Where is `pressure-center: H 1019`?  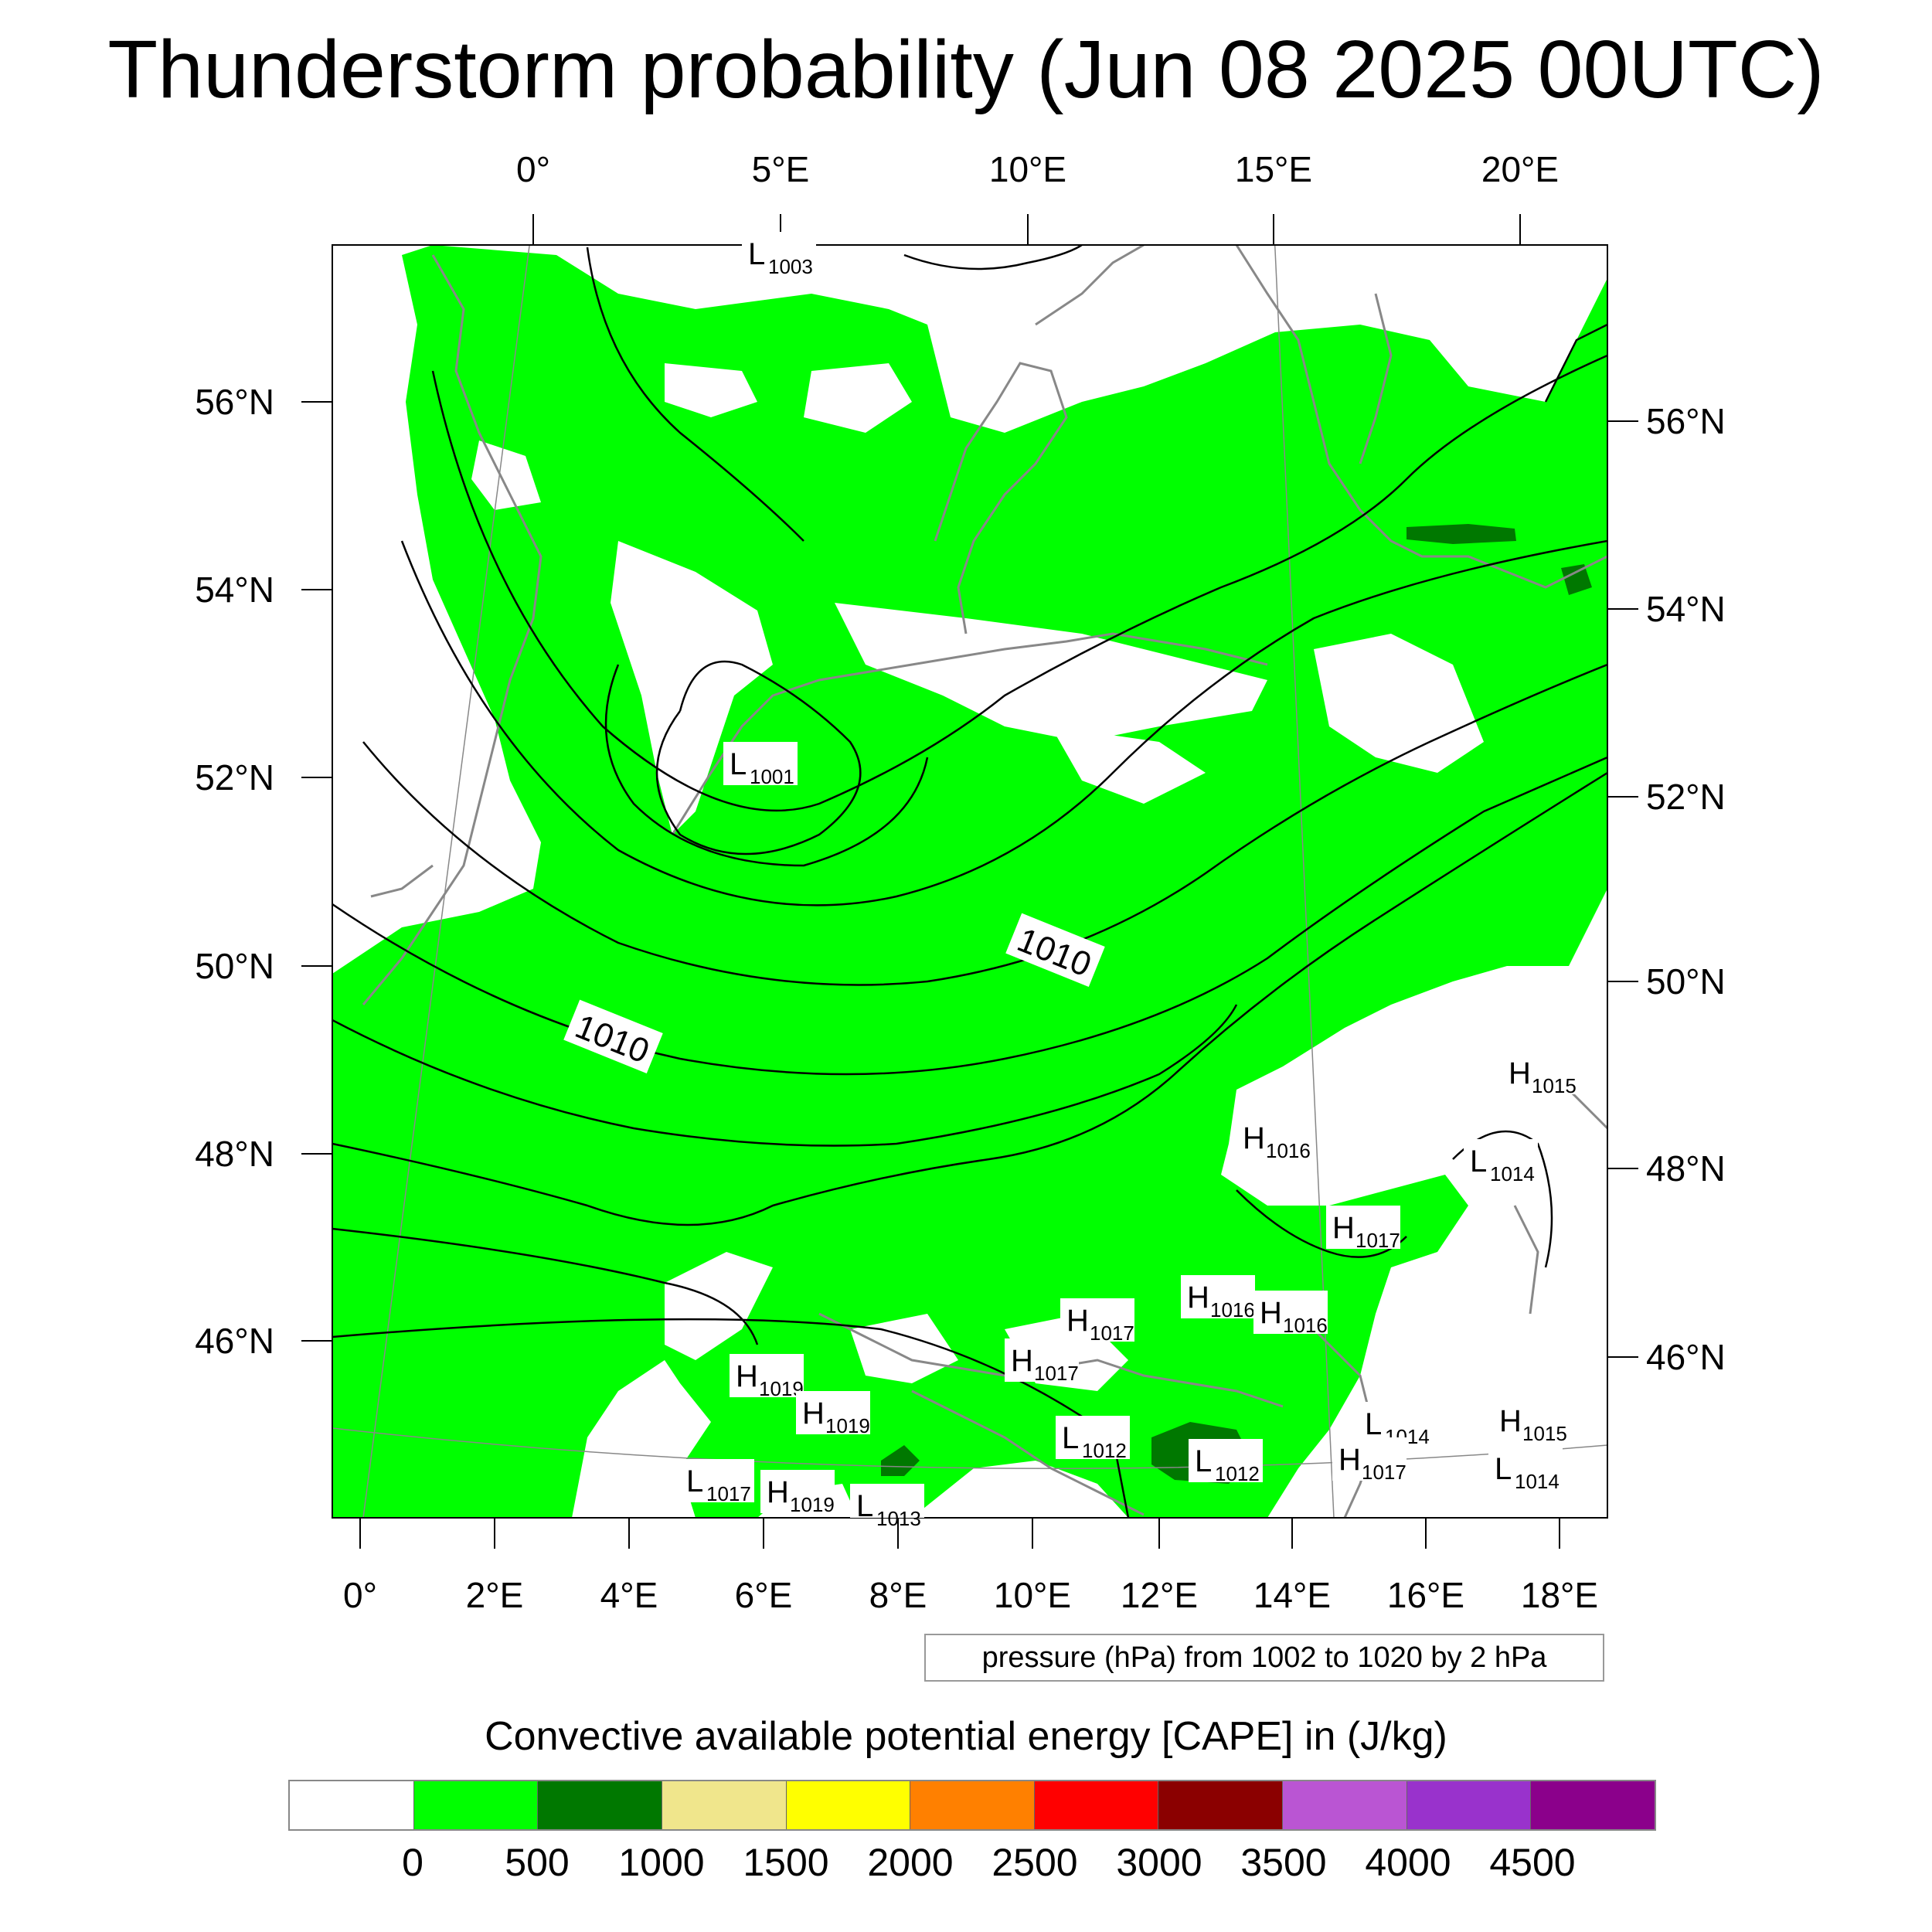 pressure-center: H 1019 is located at coordinates (798, 1493).